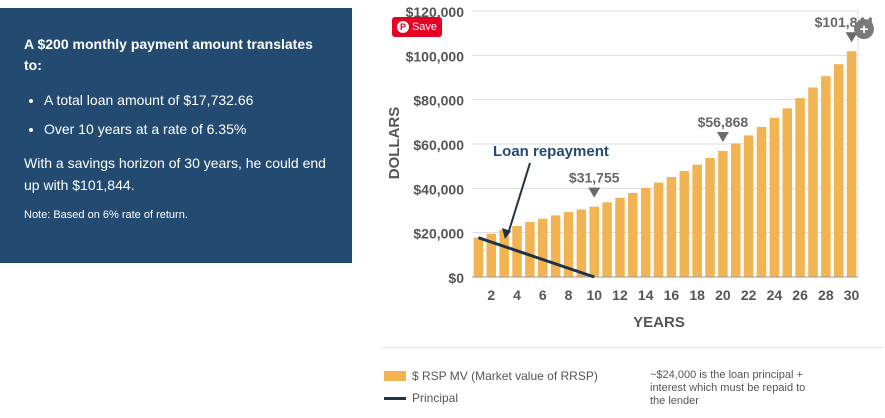 The height and width of the screenshot is (418, 885). Describe the element at coordinates (864, 29) in the screenshot. I see `zoom-plus-icon: +` at that location.